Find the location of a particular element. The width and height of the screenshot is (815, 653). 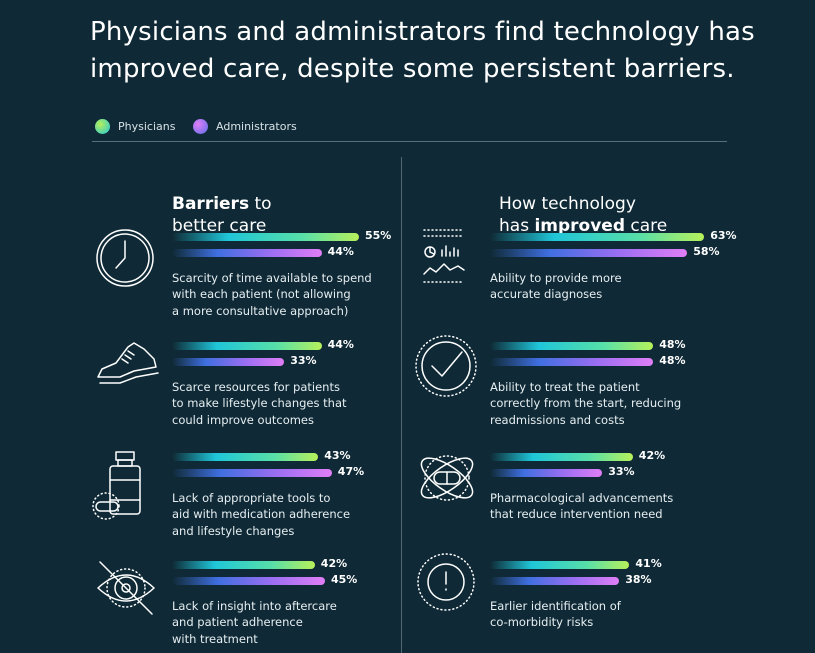

pill-orbit-icon is located at coordinates (447, 478).